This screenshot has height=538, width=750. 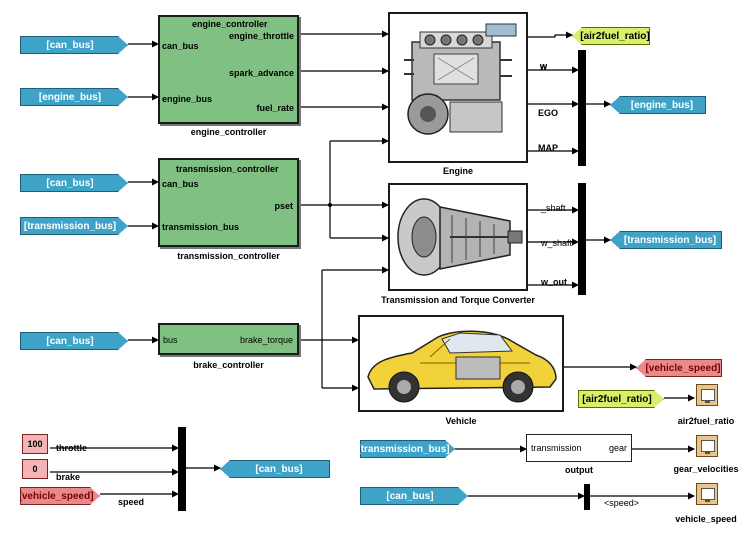 I want to click on output-port-pset: pset, so click(x=283, y=206).